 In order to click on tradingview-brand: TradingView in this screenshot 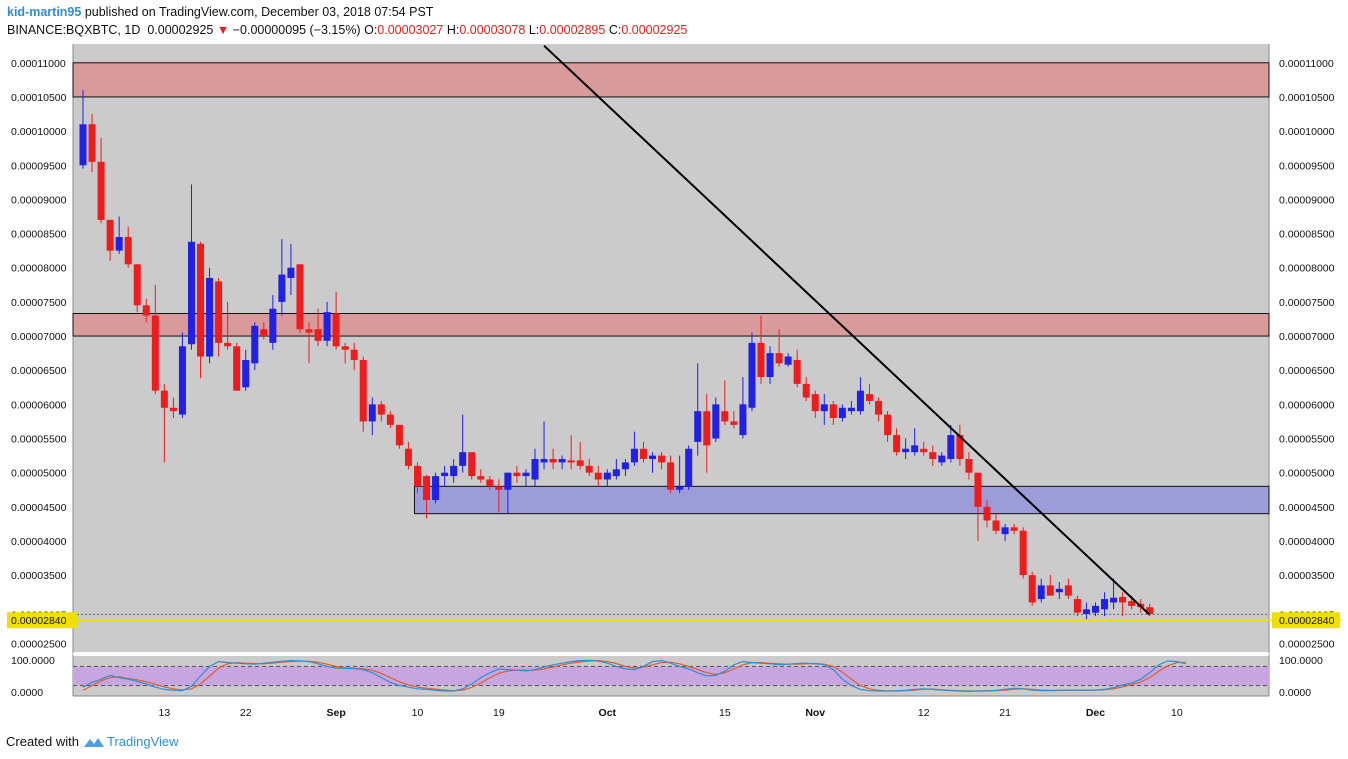, I will do `click(142, 741)`.